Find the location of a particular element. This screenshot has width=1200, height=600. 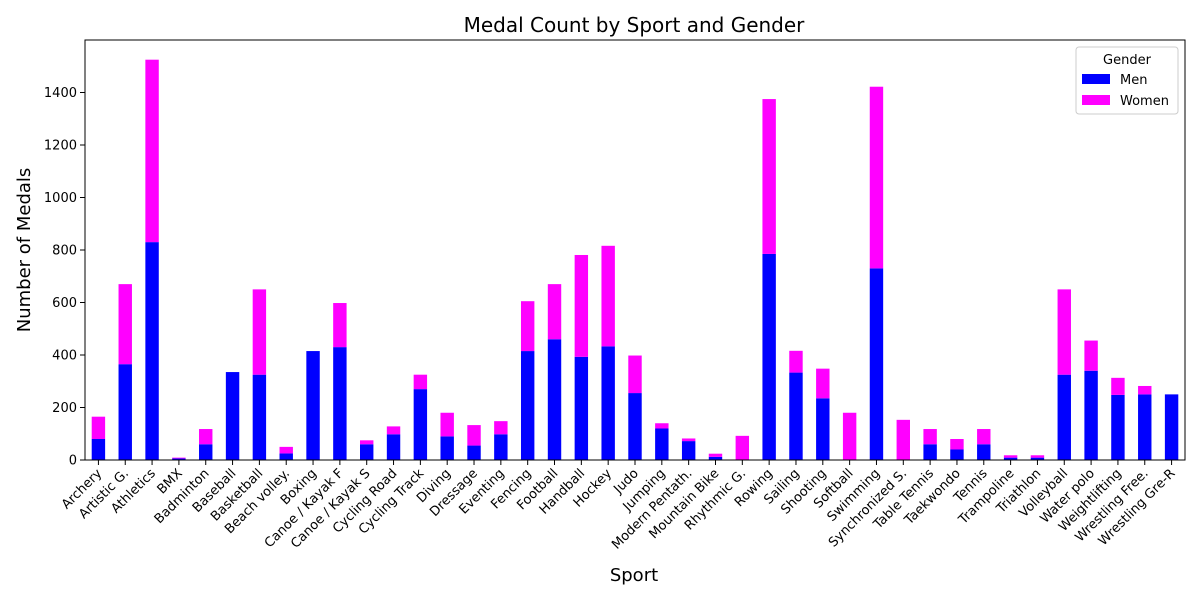

y-tick-label: 1000 is located at coordinates (60, 198).